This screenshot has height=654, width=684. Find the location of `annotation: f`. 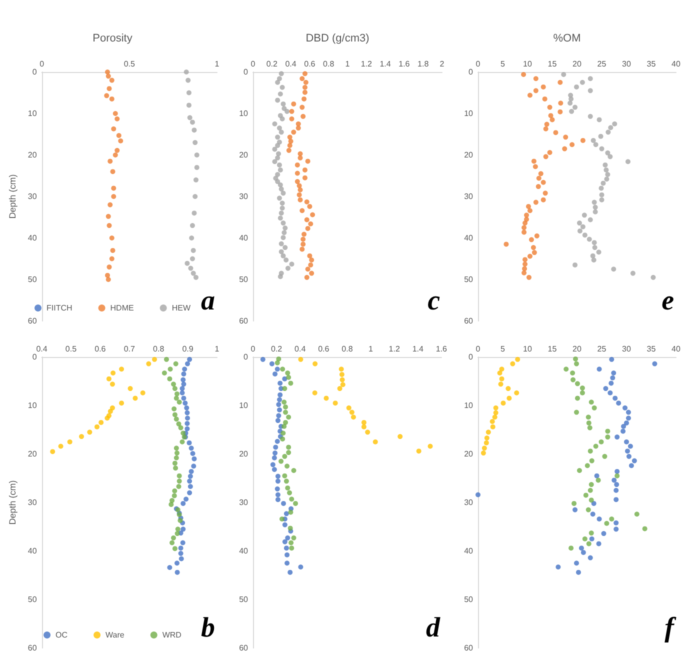

annotation: f is located at coordinates (670, 628).